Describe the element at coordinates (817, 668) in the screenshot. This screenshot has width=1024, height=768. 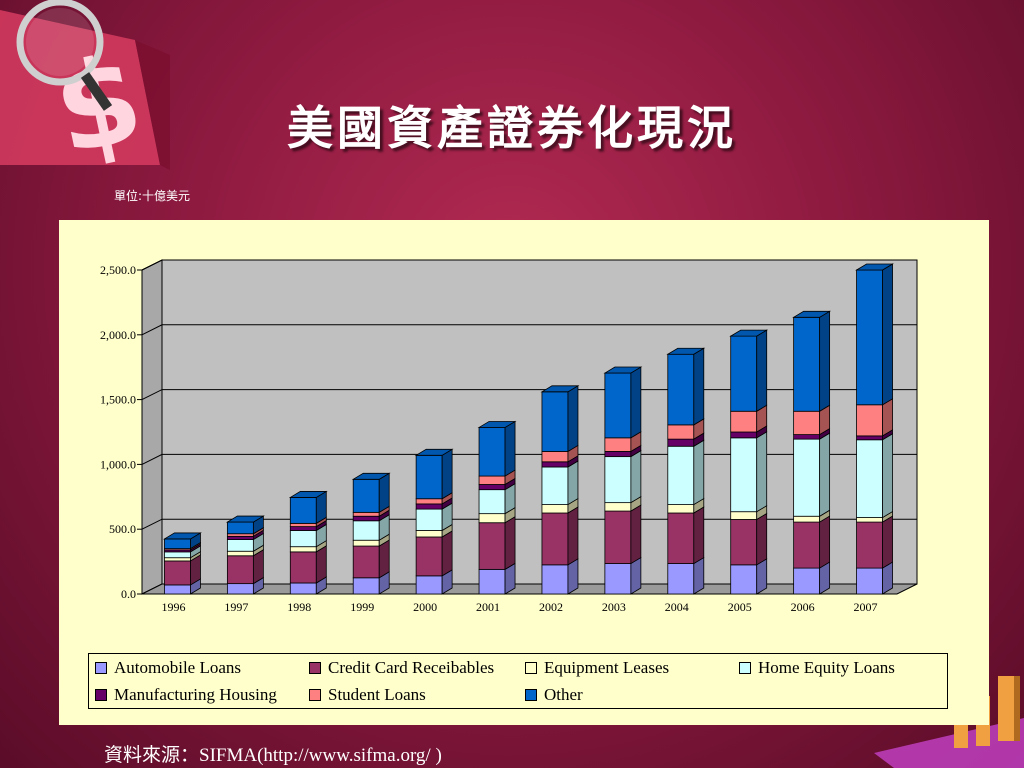
I see `legend-item: Home Equity Loans` at that location.